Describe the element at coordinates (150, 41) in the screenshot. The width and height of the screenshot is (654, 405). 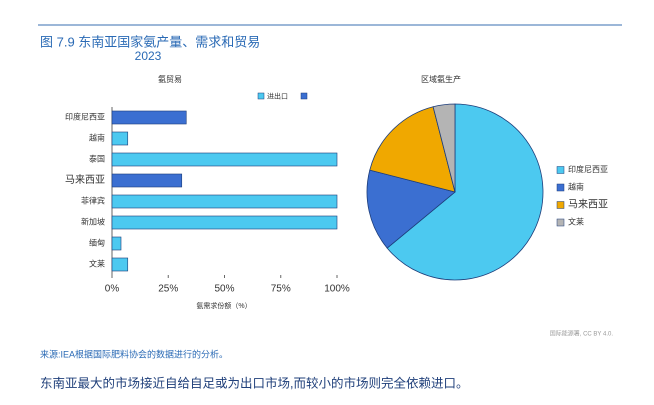
I see `figure-title: 图 7.9 东南亚国家氨产量、需求和贸易` at that location.